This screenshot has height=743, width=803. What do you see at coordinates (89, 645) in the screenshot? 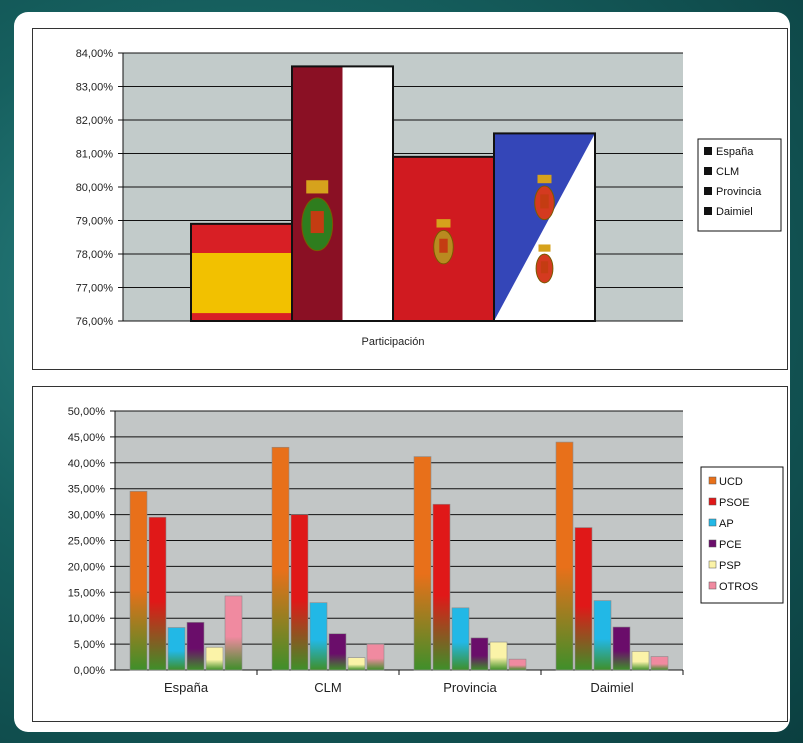
I see `y-tick-label: 5,00%` at bounding box center [89, 645].